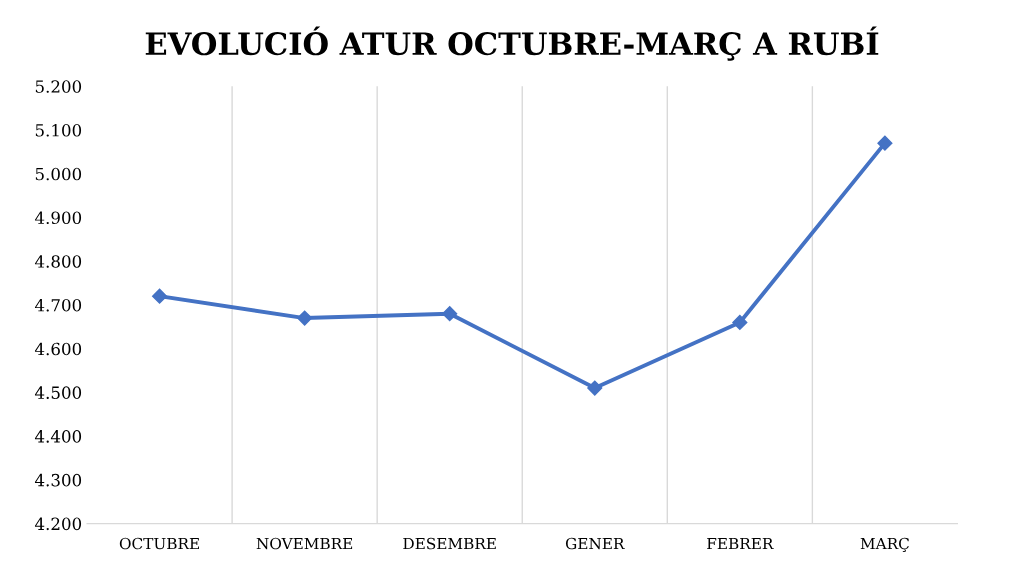 Image resolution: width=1024 pixels, height=587 pixels. What do you see at coordinates (512, 43) in the screenshot?
I see `chart-title: EVOLUCIÓ ATUR OCTUBRE-MARÇ A RUBÍ` at bounding box center [512, 43].